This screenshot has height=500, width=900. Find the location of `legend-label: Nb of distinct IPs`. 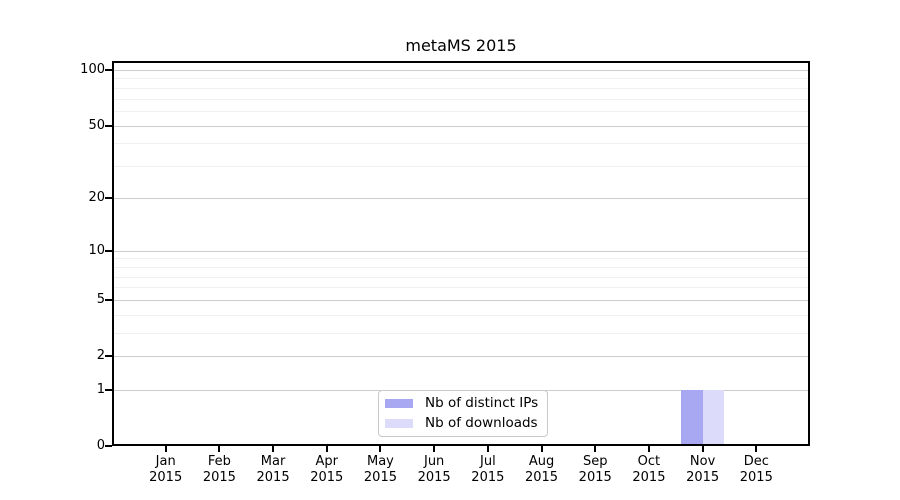

legend-label: Nb of distinct IPs is located at coordinates (482, 403).